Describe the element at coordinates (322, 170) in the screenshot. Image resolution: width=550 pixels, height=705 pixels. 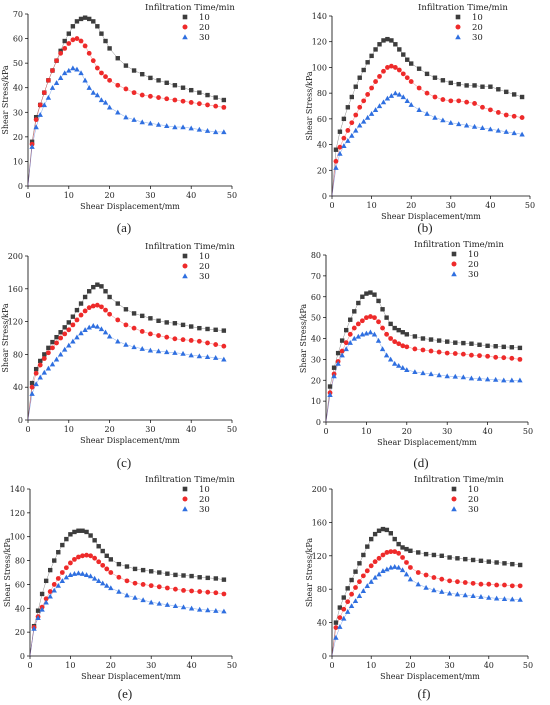
I see `y-tick-label: 20` at that location.